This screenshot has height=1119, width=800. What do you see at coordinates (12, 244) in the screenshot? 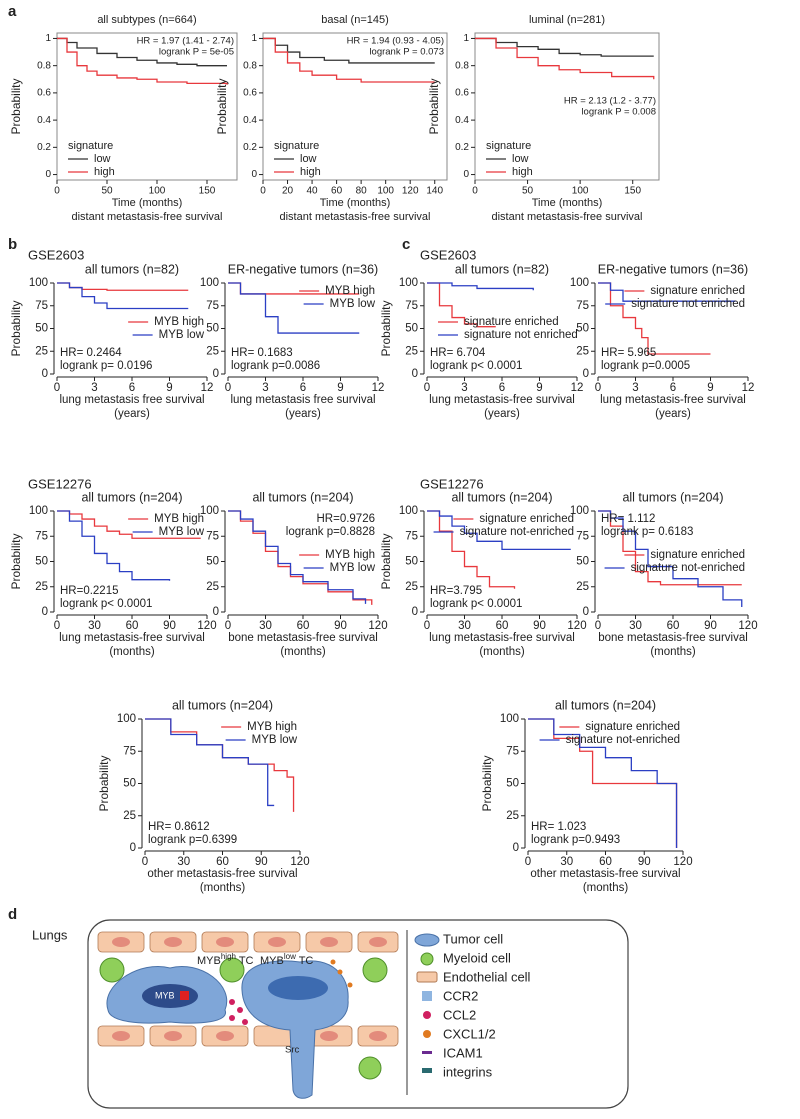
I see `panel-label: b` at bounding box center [12, 244].